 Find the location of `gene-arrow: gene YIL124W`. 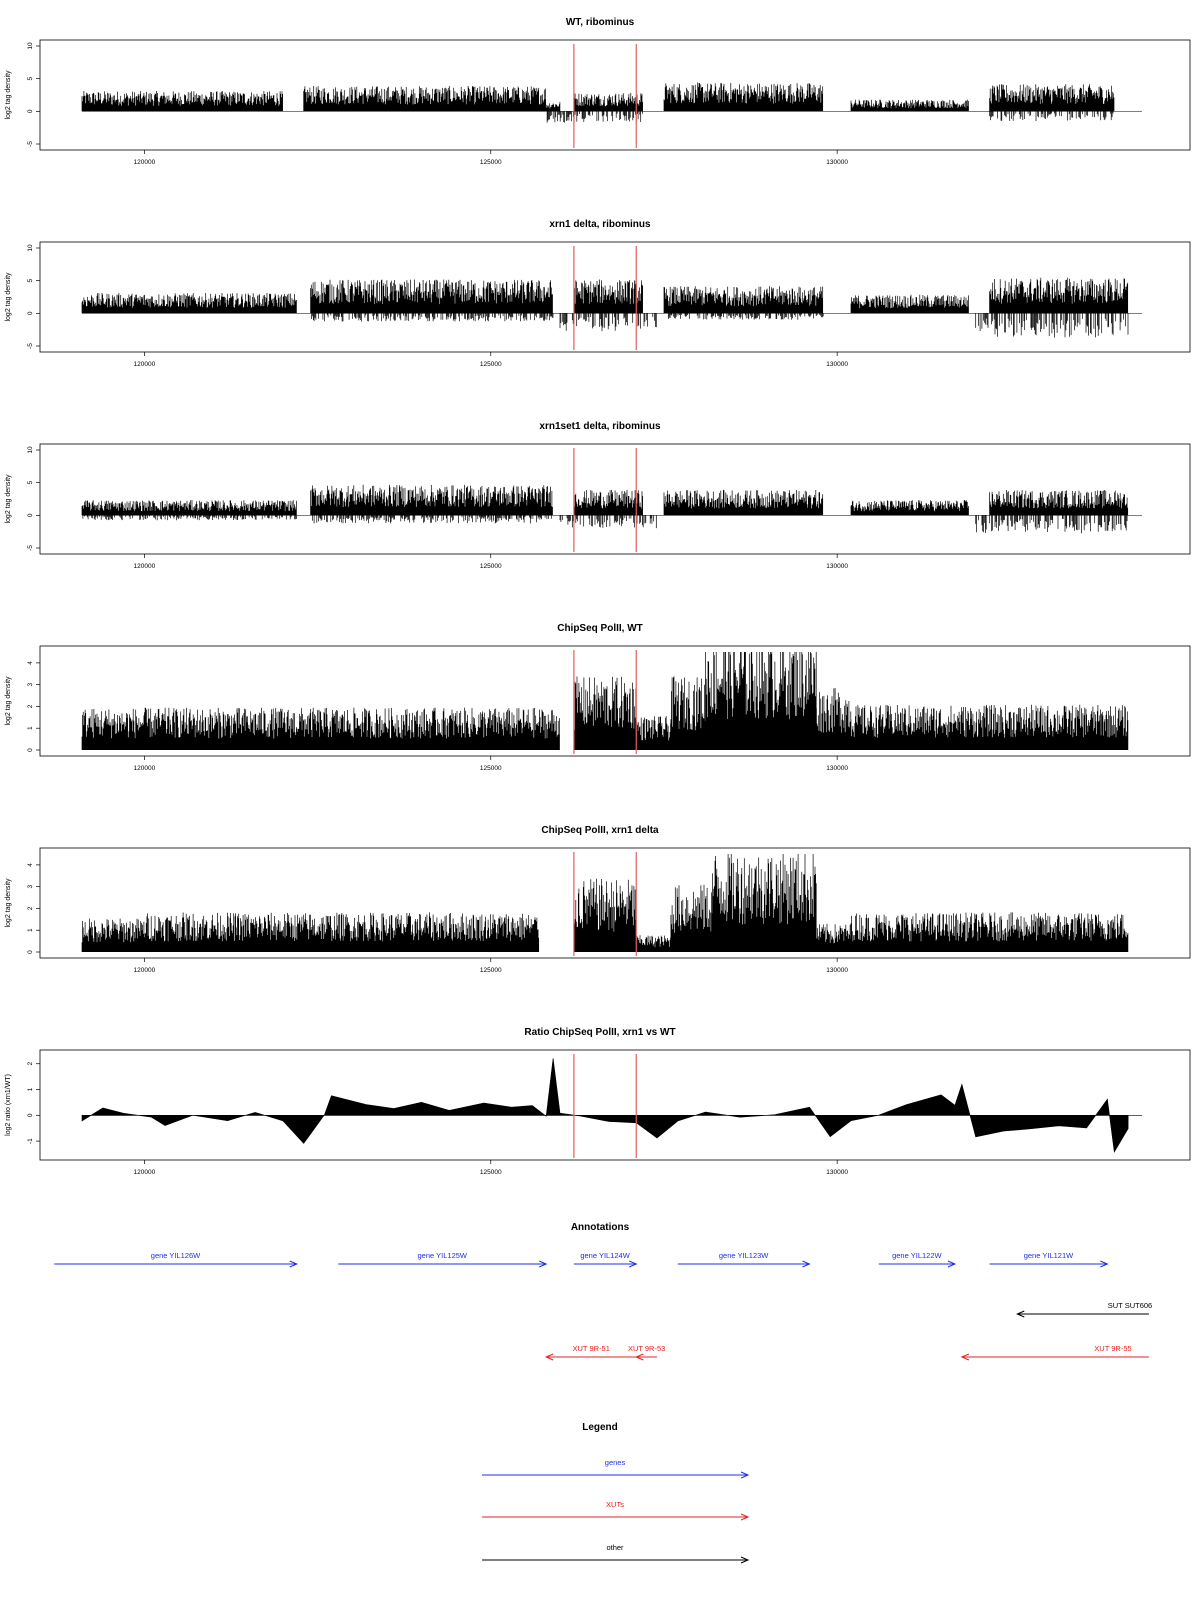

gene-arrow: gene YIL124W is located at coordinates (605, 1259).